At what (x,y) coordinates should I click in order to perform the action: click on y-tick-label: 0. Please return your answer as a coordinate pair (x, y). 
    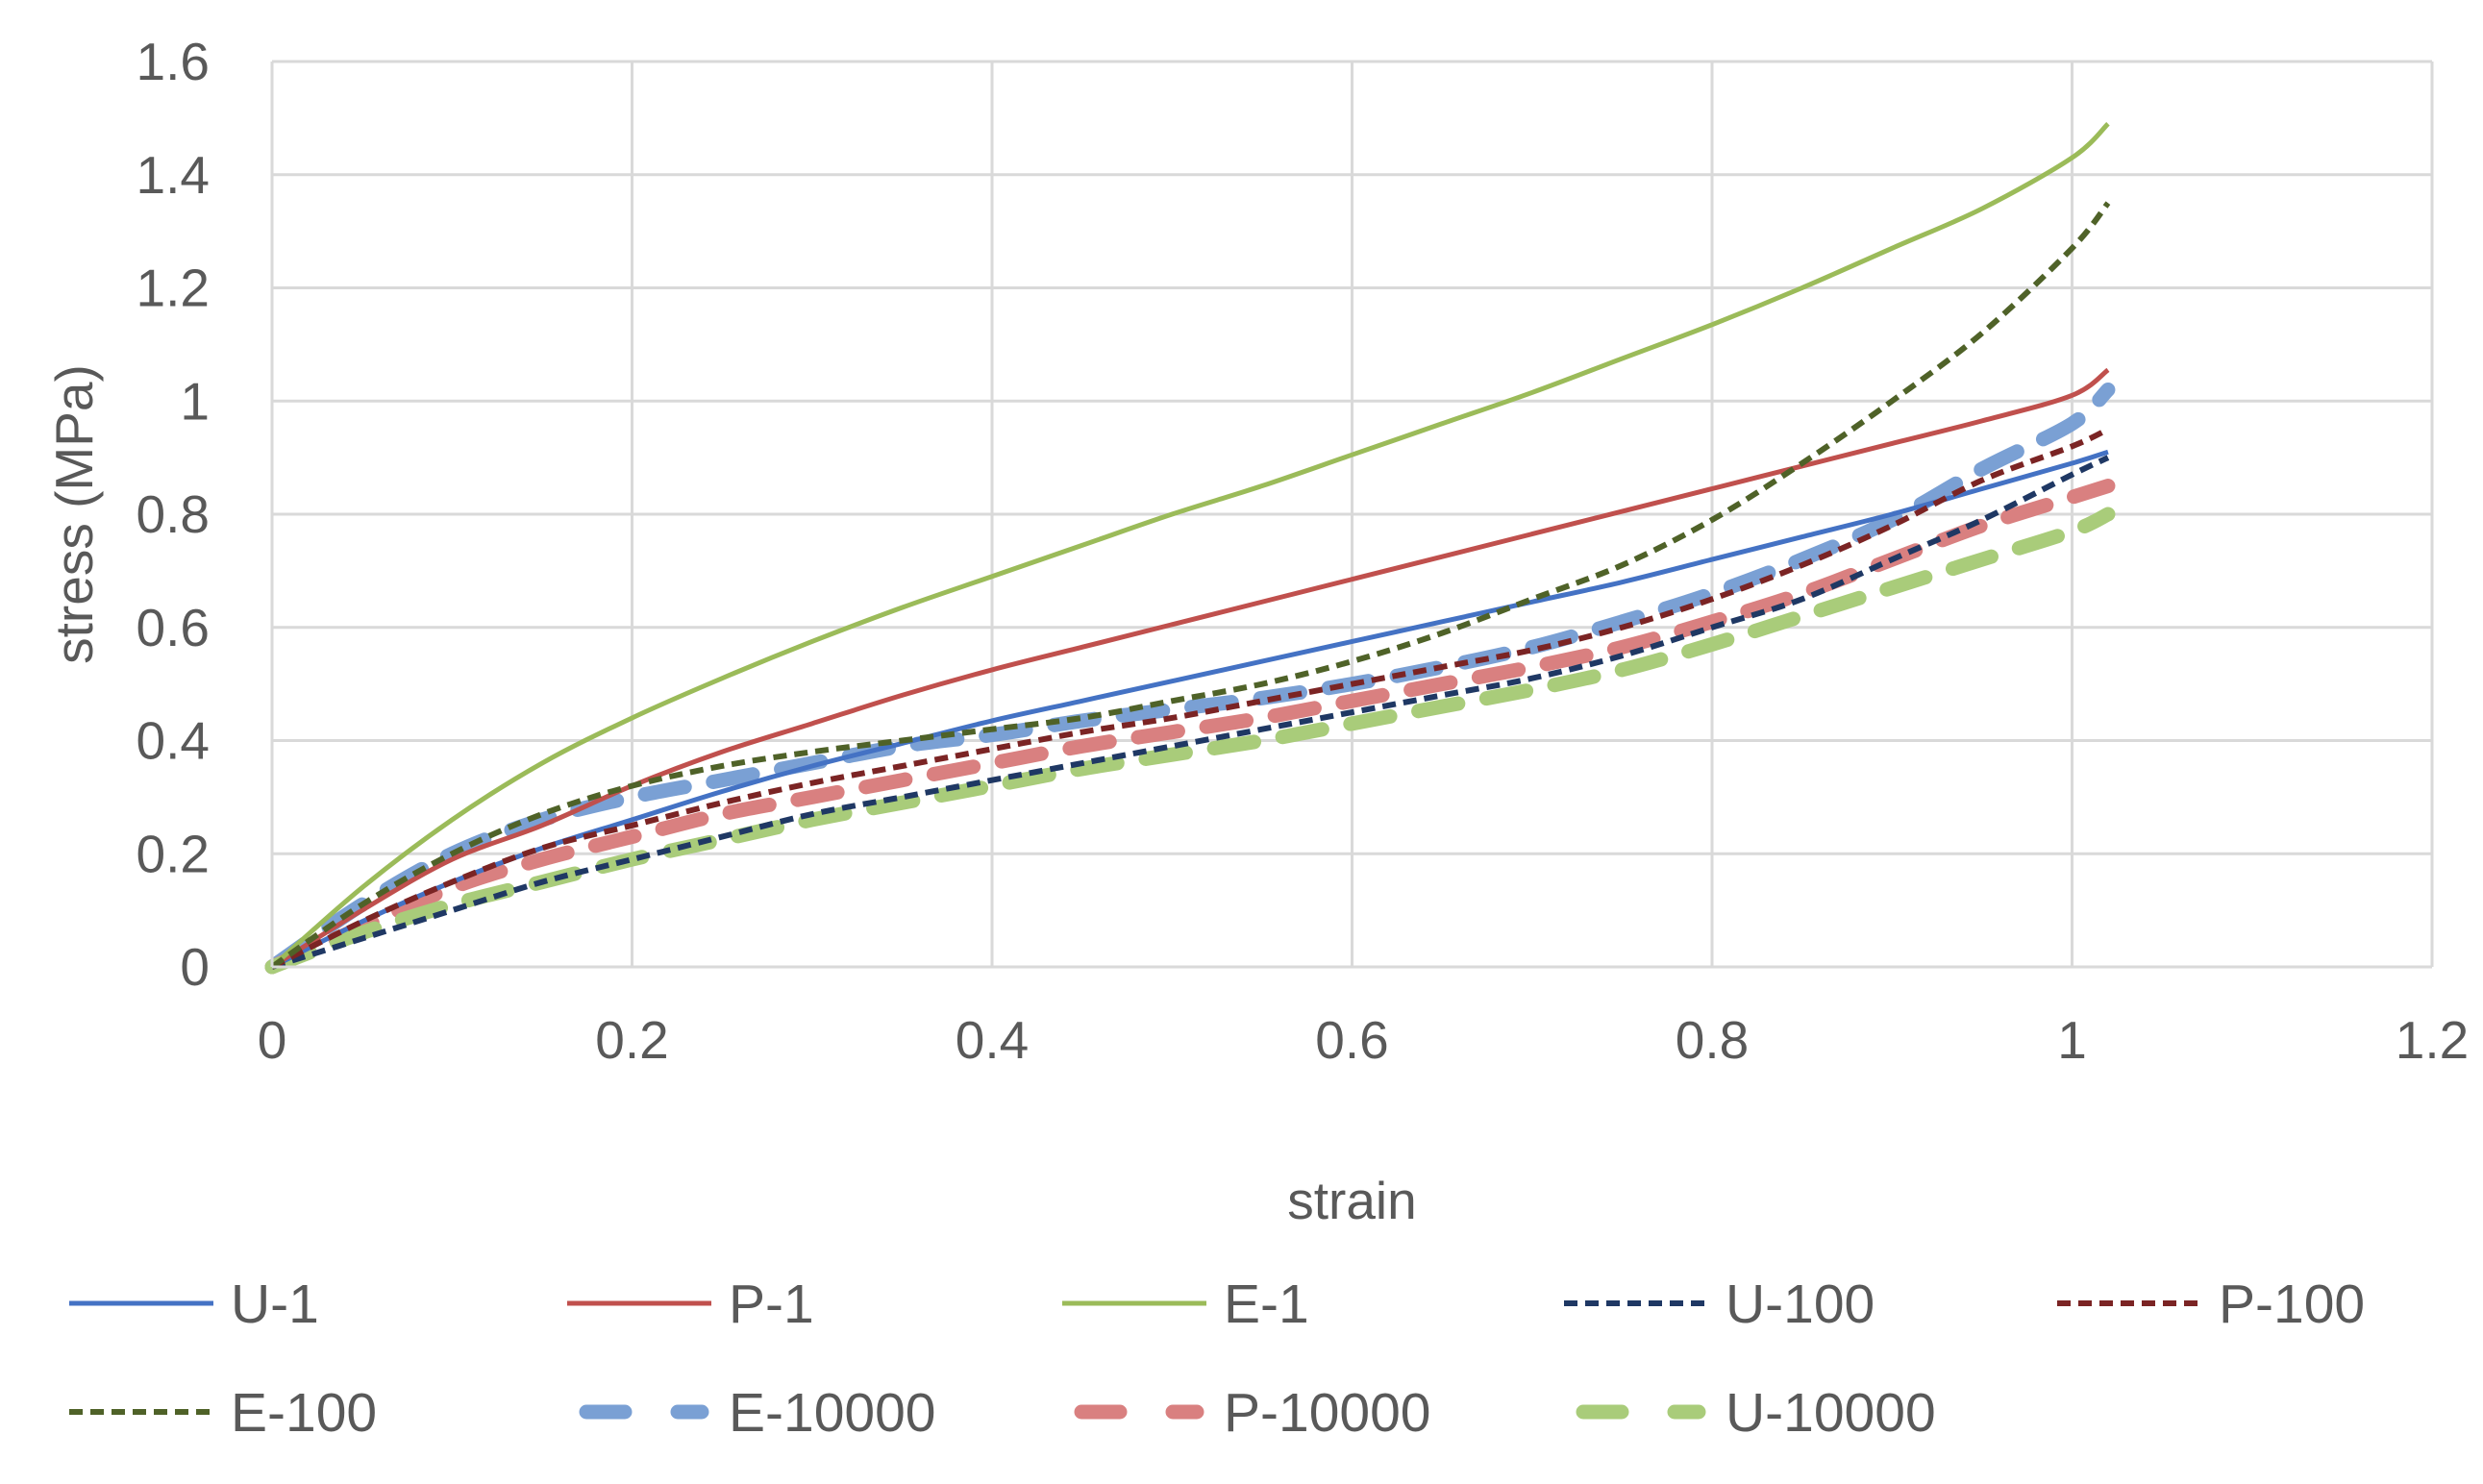
    Looking at the image, I should click on (195, 967).